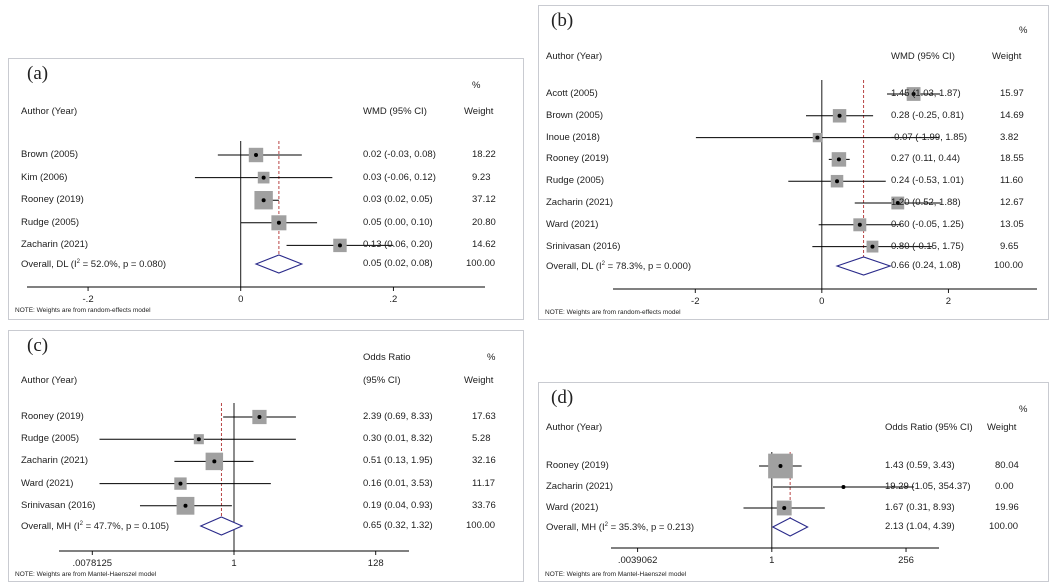 The height and width of the screenshot is (584, 1052). Describe the element at coordinates (123, 265) in the screenshot. I see `overall-label-suffix: = 52.0%, p = 0.080)` at that location.